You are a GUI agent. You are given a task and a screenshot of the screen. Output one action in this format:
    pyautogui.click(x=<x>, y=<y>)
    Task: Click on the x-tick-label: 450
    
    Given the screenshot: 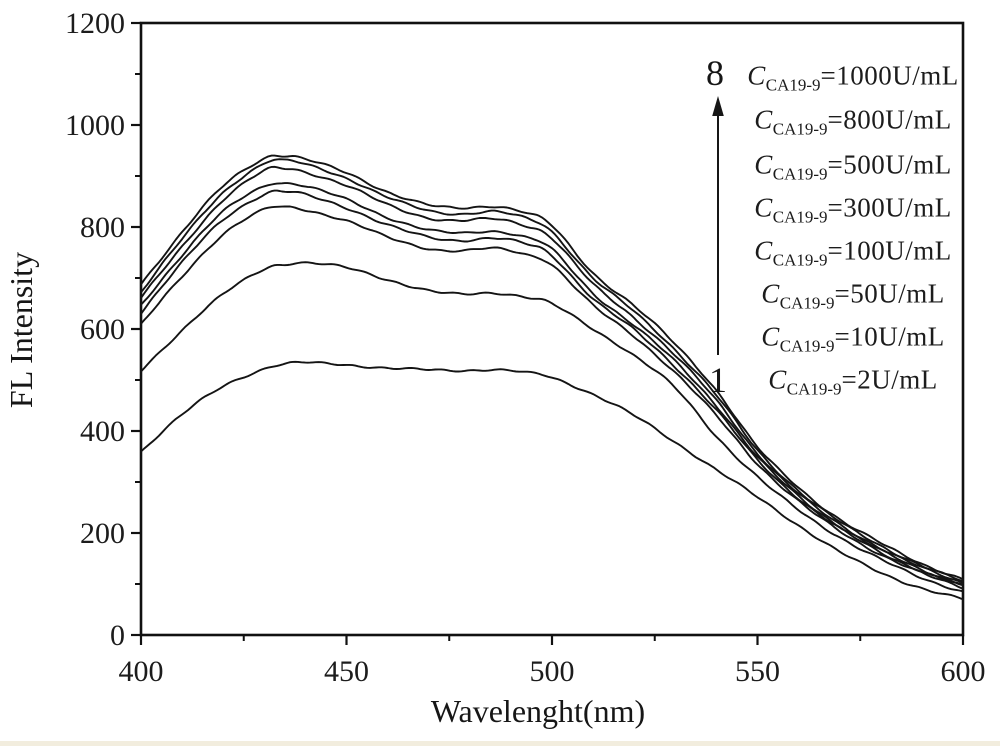 What is the action you would take?
    pyautogui.click(x=346, y=671)
    